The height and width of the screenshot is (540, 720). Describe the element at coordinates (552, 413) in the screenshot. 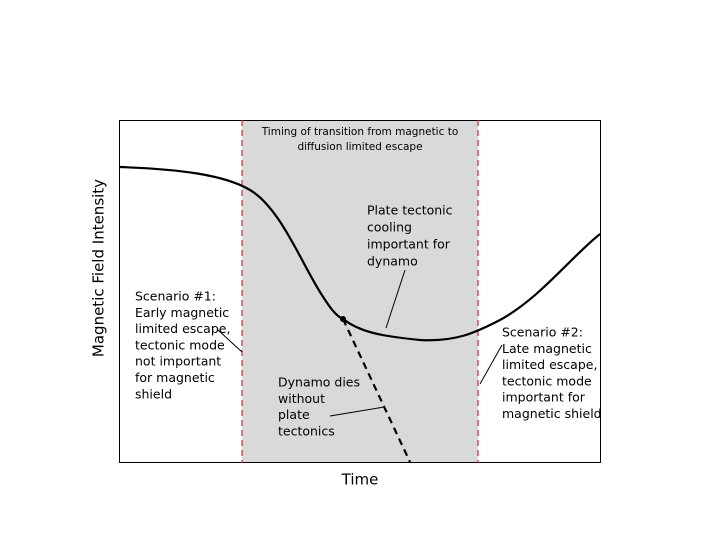

I see `annotation-text: magnetic shield` at that location.